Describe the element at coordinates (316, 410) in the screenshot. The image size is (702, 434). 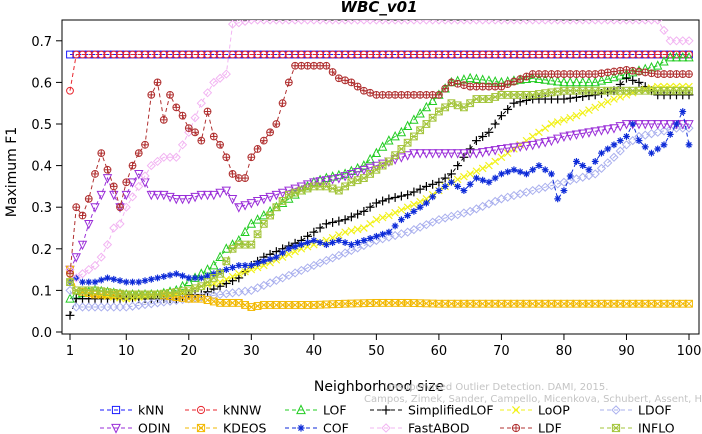
I see `legend-item-lof: LOF` at that location.